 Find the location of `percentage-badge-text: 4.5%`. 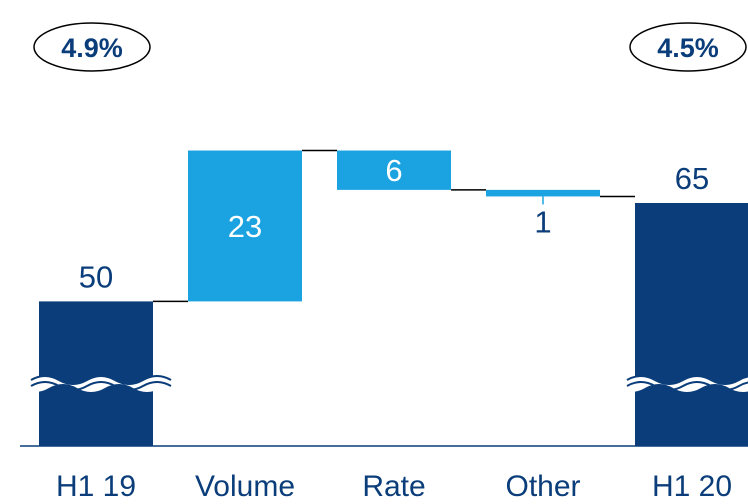

percentage-badge-text: 4.5% is located at coordinates (688, 48).